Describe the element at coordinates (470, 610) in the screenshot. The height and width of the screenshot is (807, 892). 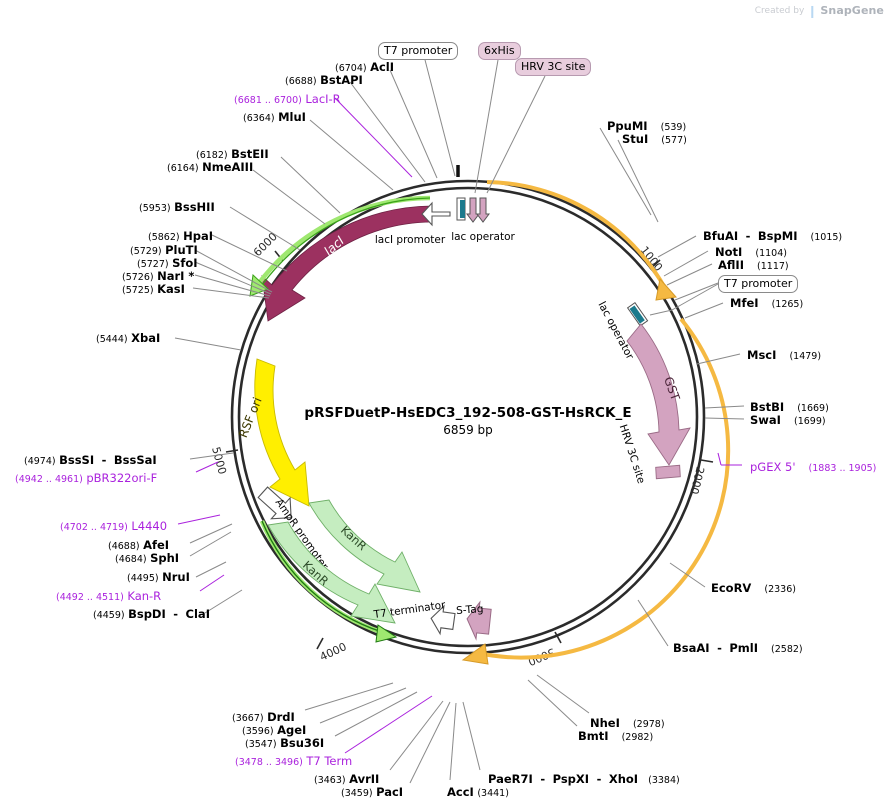
I see `feature-label-S-Tag: S-Tag` at that location.